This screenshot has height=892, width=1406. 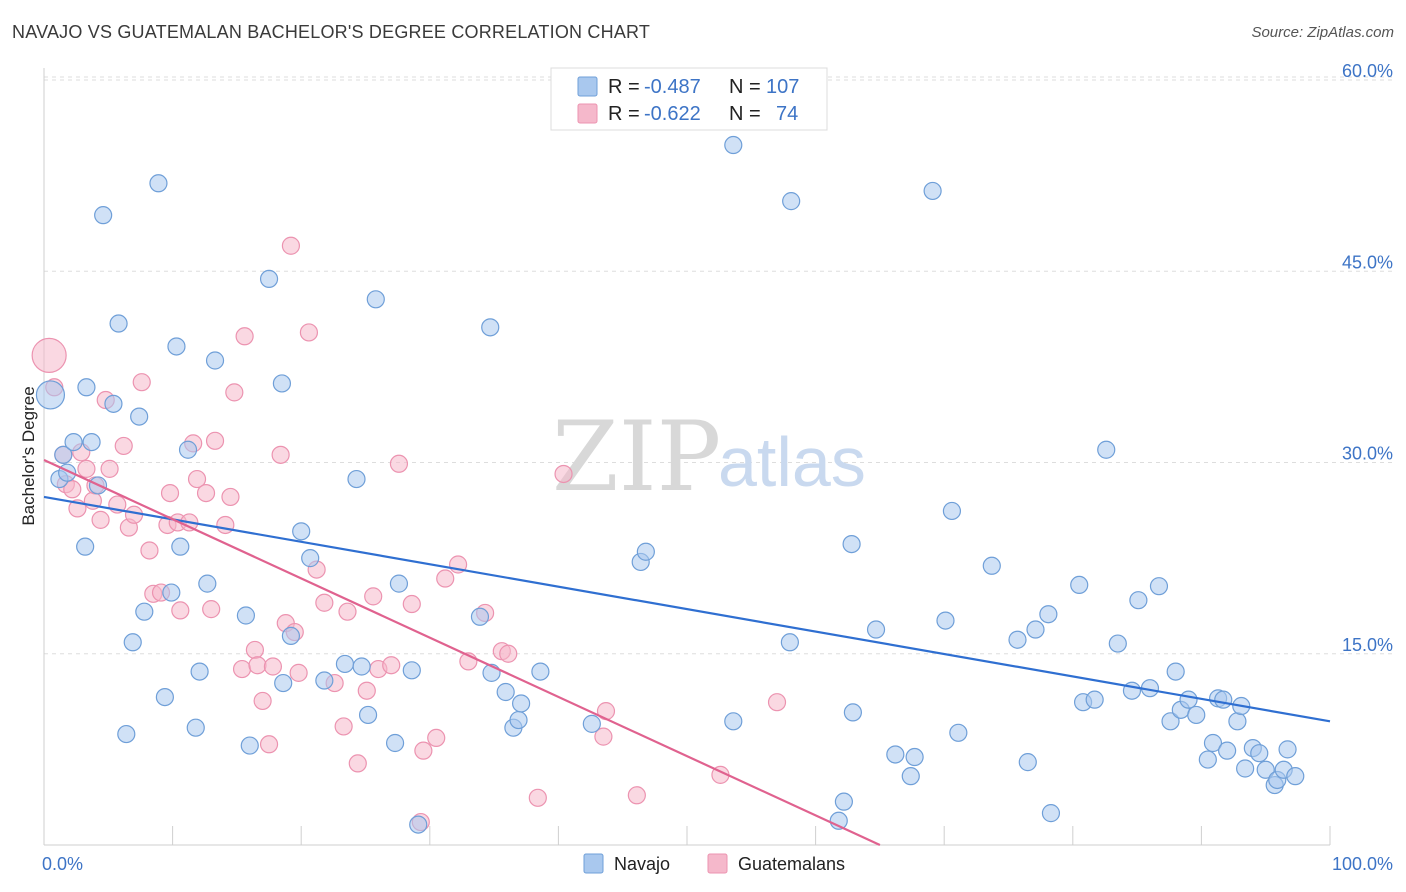 I want to click on bottom-legend-guatemalans-label: Guatemalans, so click(x=791, y=864).